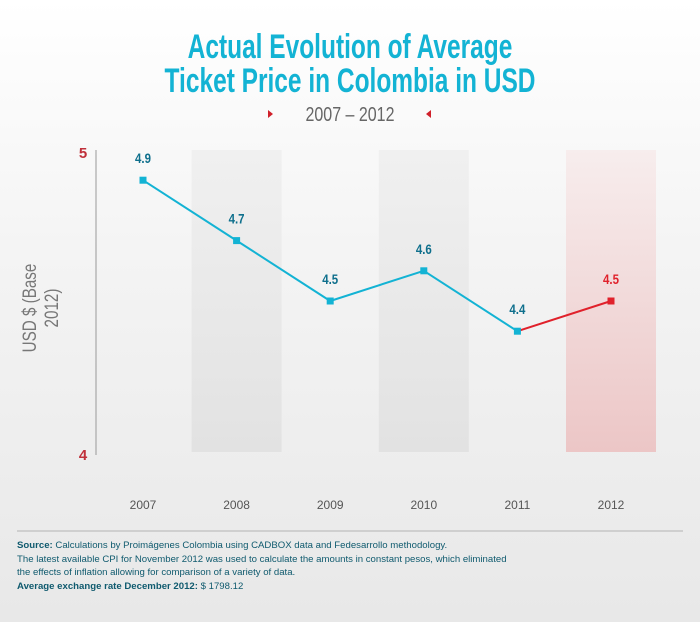  I want to click on x-tick-label: 2011, so click(517, 505).